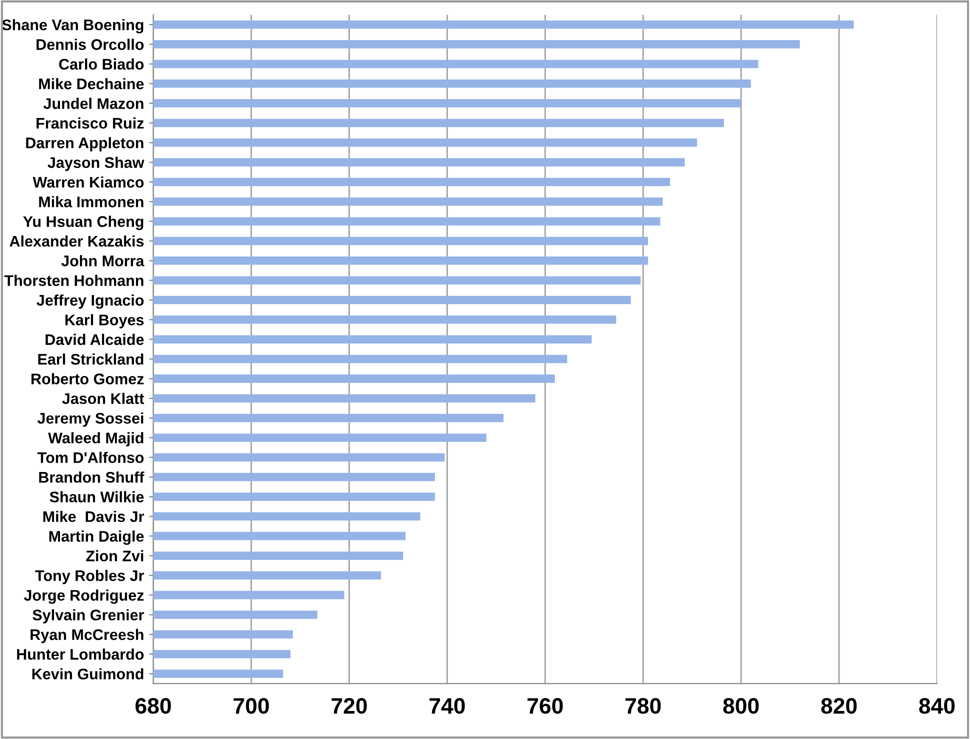  I want to click on y-tick-label: Jeffrey Ignacio, so click(90, 301).